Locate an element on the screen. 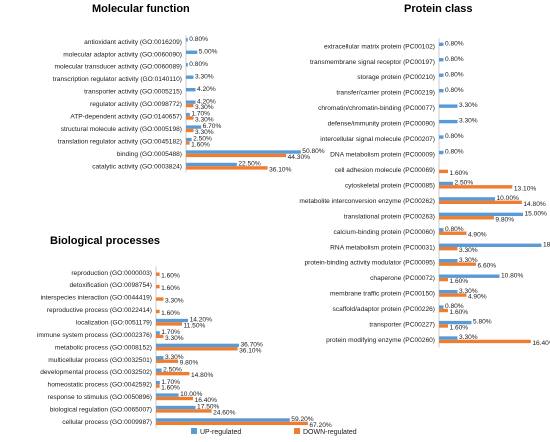 This screenshot has width=550, height=442. bp-category-label: localization (GO:0051179) is located at coordinates (114, 323).